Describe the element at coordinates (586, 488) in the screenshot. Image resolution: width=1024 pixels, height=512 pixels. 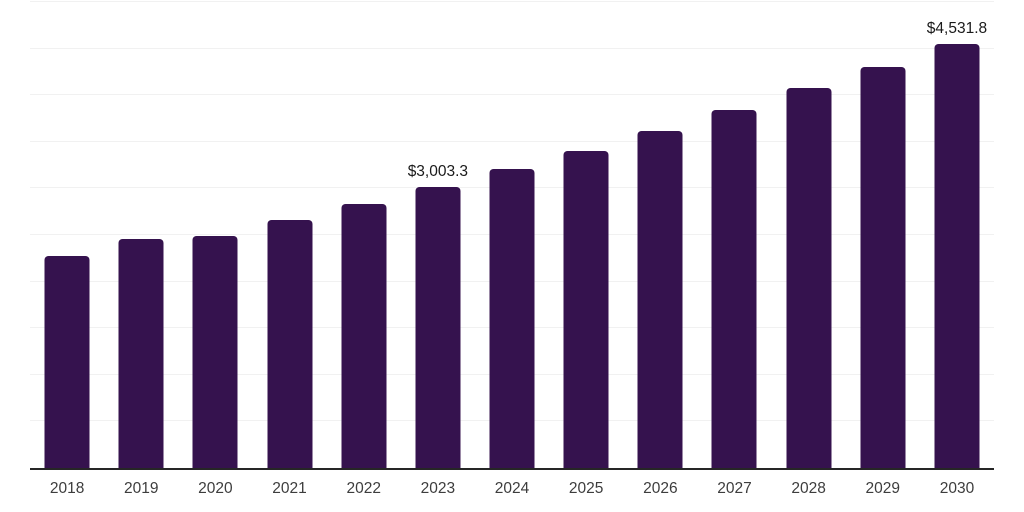
I see `x-tick-2025: 2025` at that location.